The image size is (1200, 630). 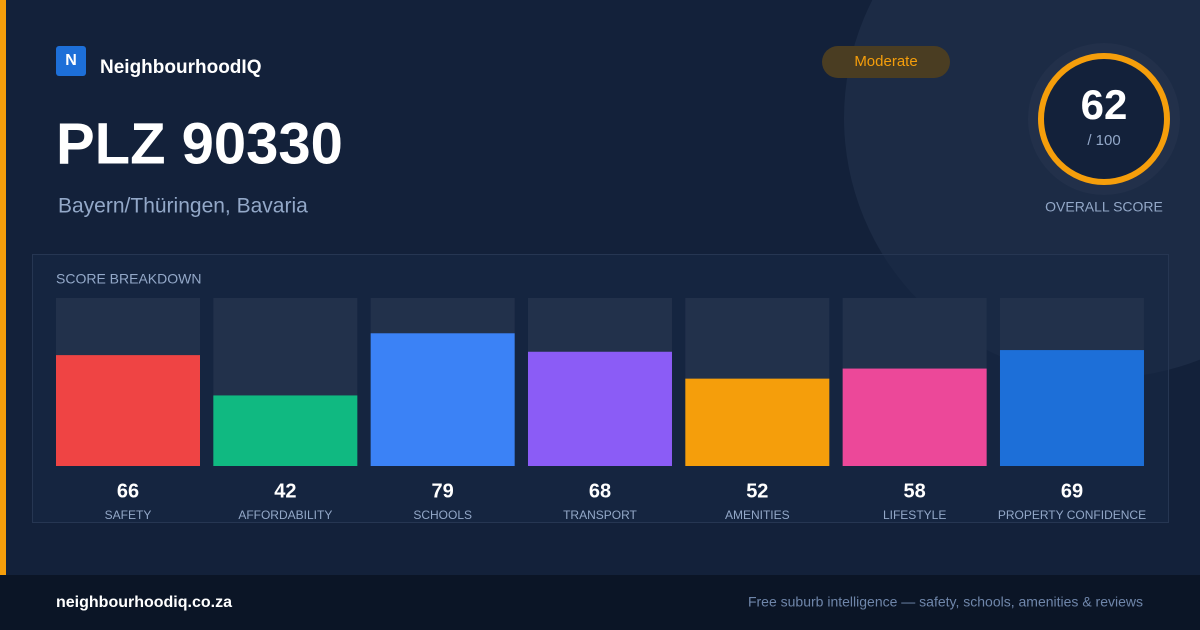 What do you see at coordinates (600, 515) in the screenshot?
I see `bar-label: TRANSPORT` at bounding box center [600, 515].